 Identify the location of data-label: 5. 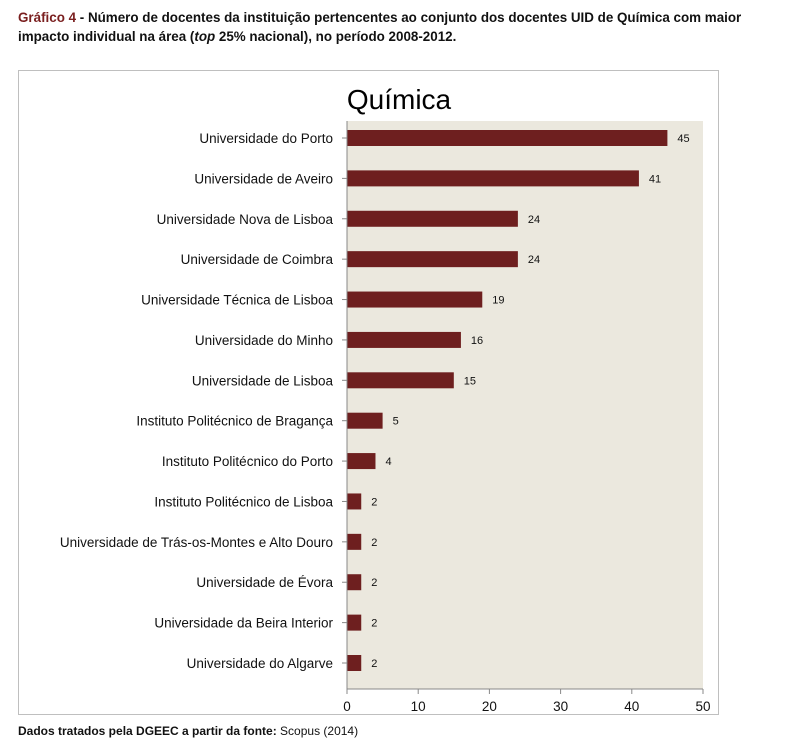
(396, 422).